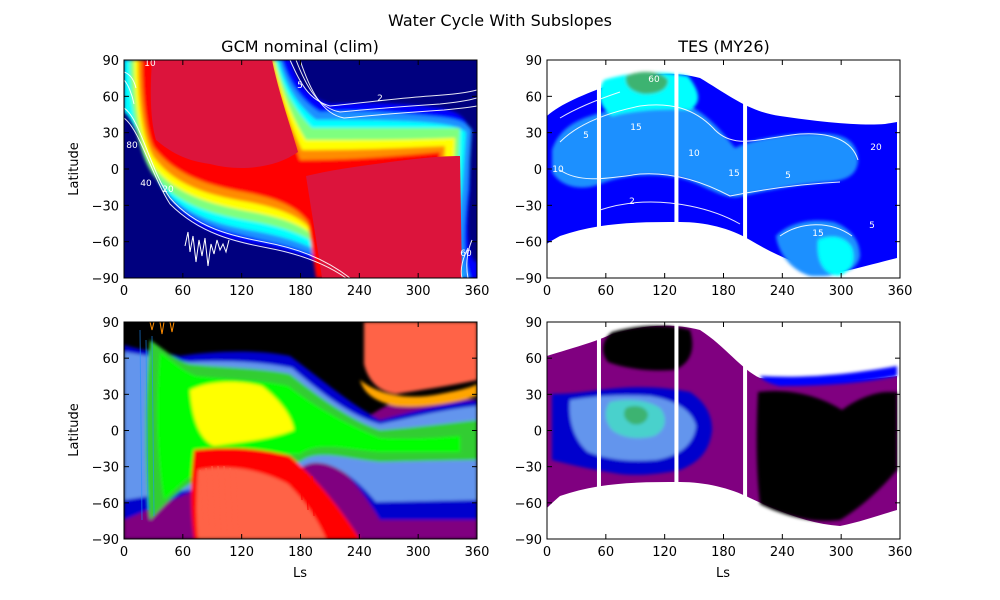  What do you see at coordinates (828, 376) in the screenshot?
I see `band-blue-rim` at bounding box center [828, 376].